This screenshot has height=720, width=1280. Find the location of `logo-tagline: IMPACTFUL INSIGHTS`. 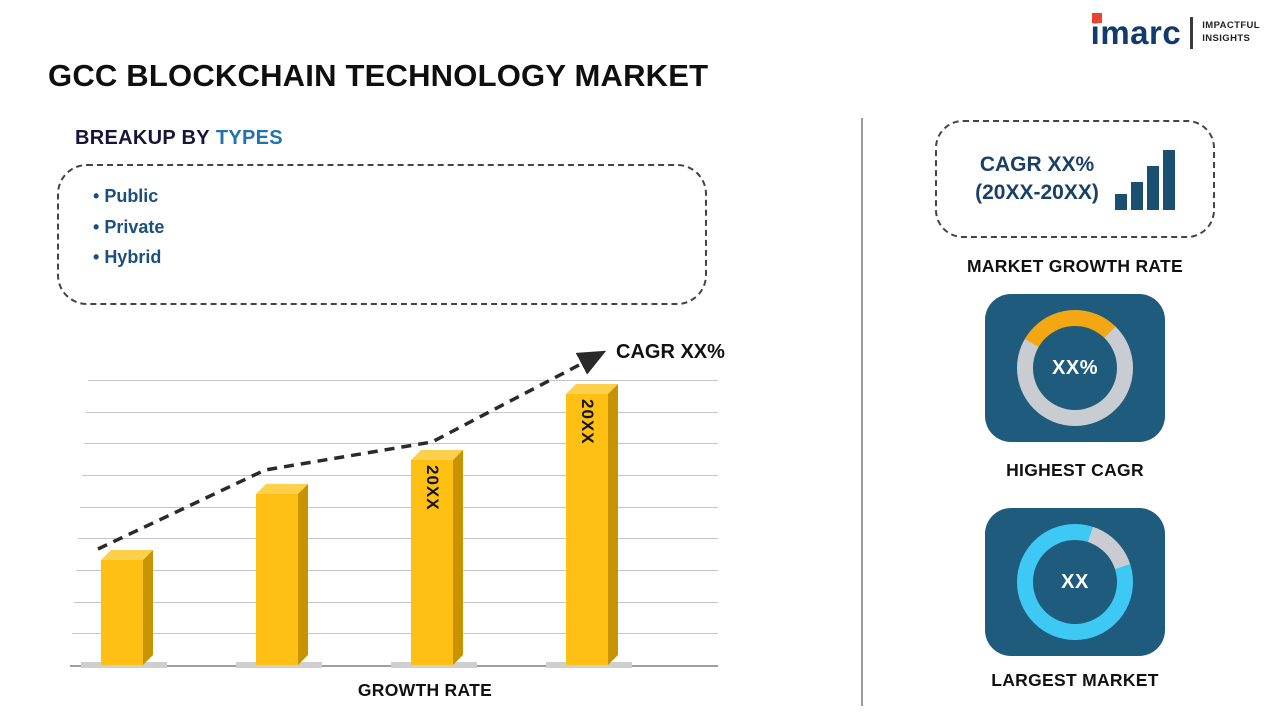

logo-tagline: IMPACTFUL INSIGHTS is located at coordinates (1231, 32).